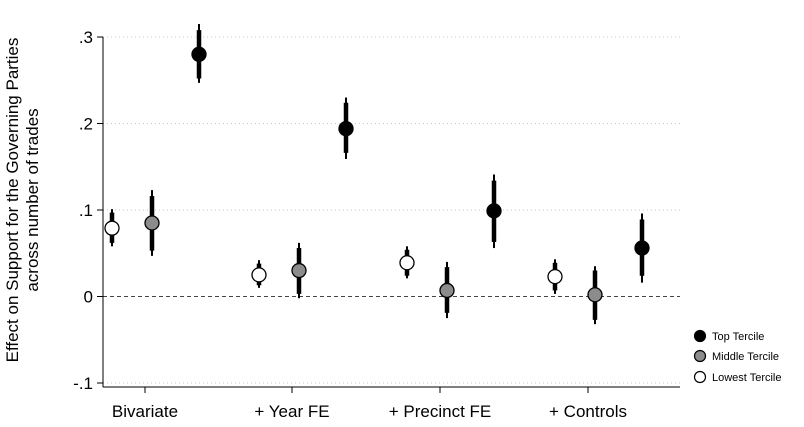 The width and height of the screenshot is (804, 427). Describe the element at coordinates (747, 378) in the screenshot. I see `legend-label: Lowest Tercile` at that location.